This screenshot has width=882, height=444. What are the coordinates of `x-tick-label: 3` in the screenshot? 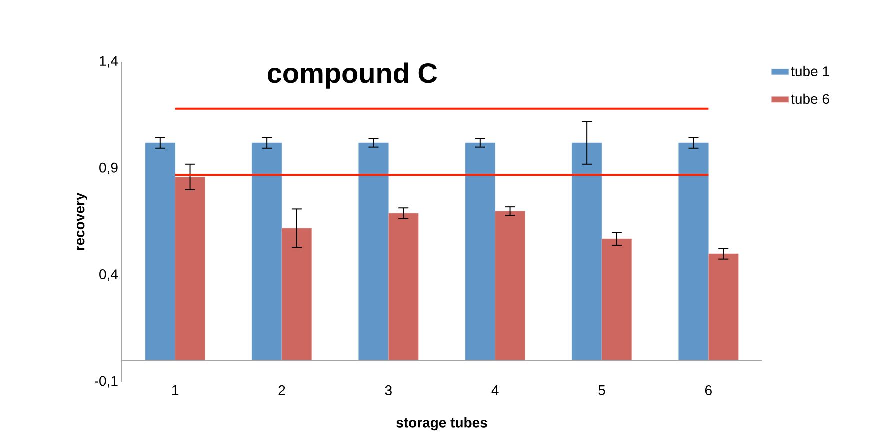 It's located at (388, 391).